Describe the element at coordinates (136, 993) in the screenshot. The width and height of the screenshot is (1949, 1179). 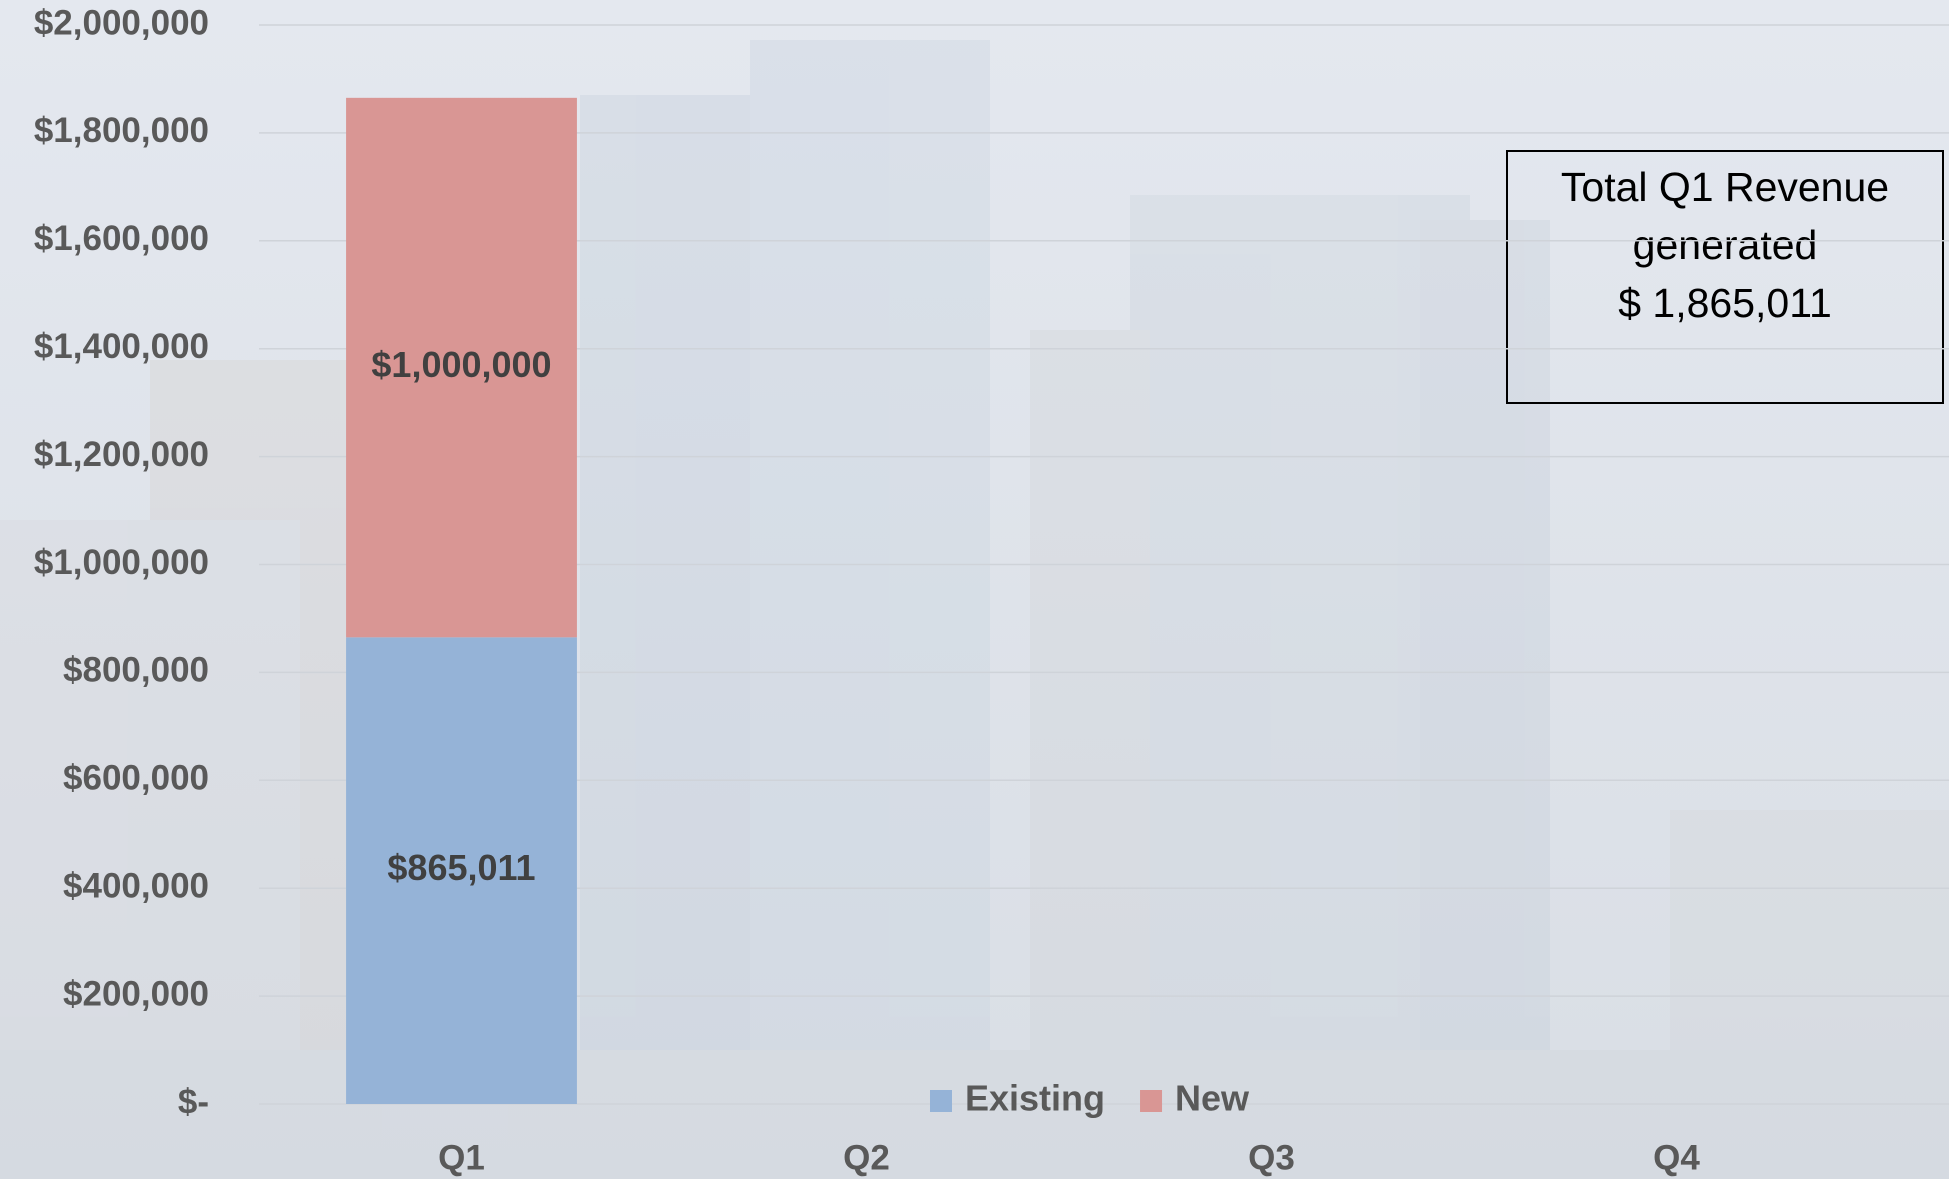
I see `y-tick-label: $200,000` at that location.